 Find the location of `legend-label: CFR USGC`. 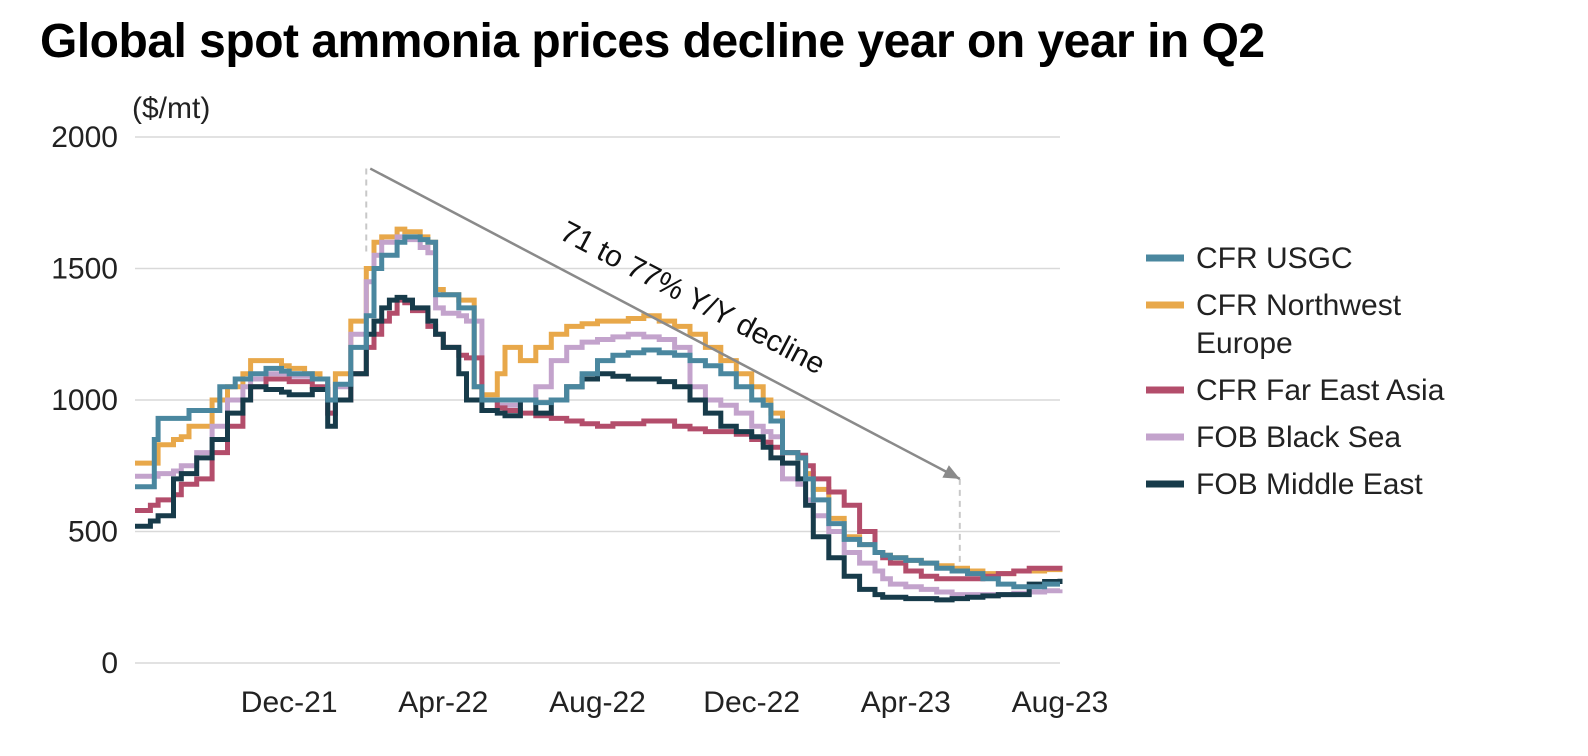

legend-label: CFR USGC is located at coordinates (1274, 258).